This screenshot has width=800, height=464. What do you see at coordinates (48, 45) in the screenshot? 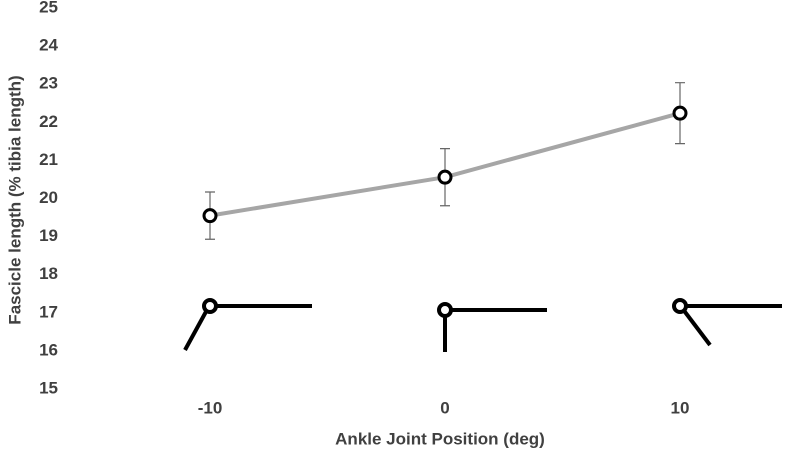
I see `y-tick-label: 24` at bounding box center [48, 45].